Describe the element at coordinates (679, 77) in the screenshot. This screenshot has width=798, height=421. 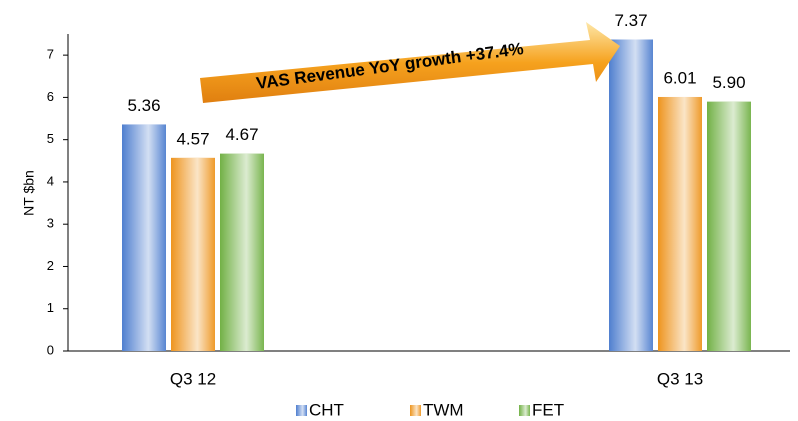
I see `value-label: 6.01` at that location.